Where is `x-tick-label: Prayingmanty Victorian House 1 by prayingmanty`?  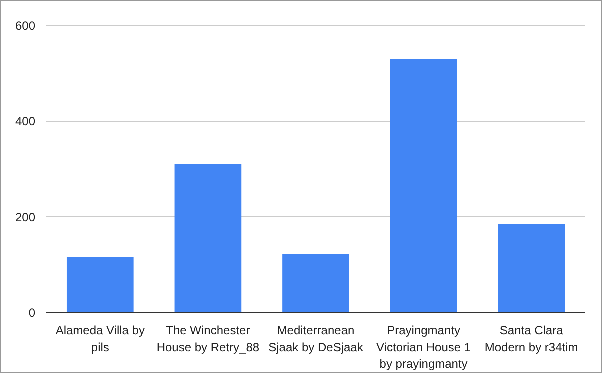 x-tick-label: Prayingmanty Victorian House 1 by prayingmanty is located at coordinates (424, 348).